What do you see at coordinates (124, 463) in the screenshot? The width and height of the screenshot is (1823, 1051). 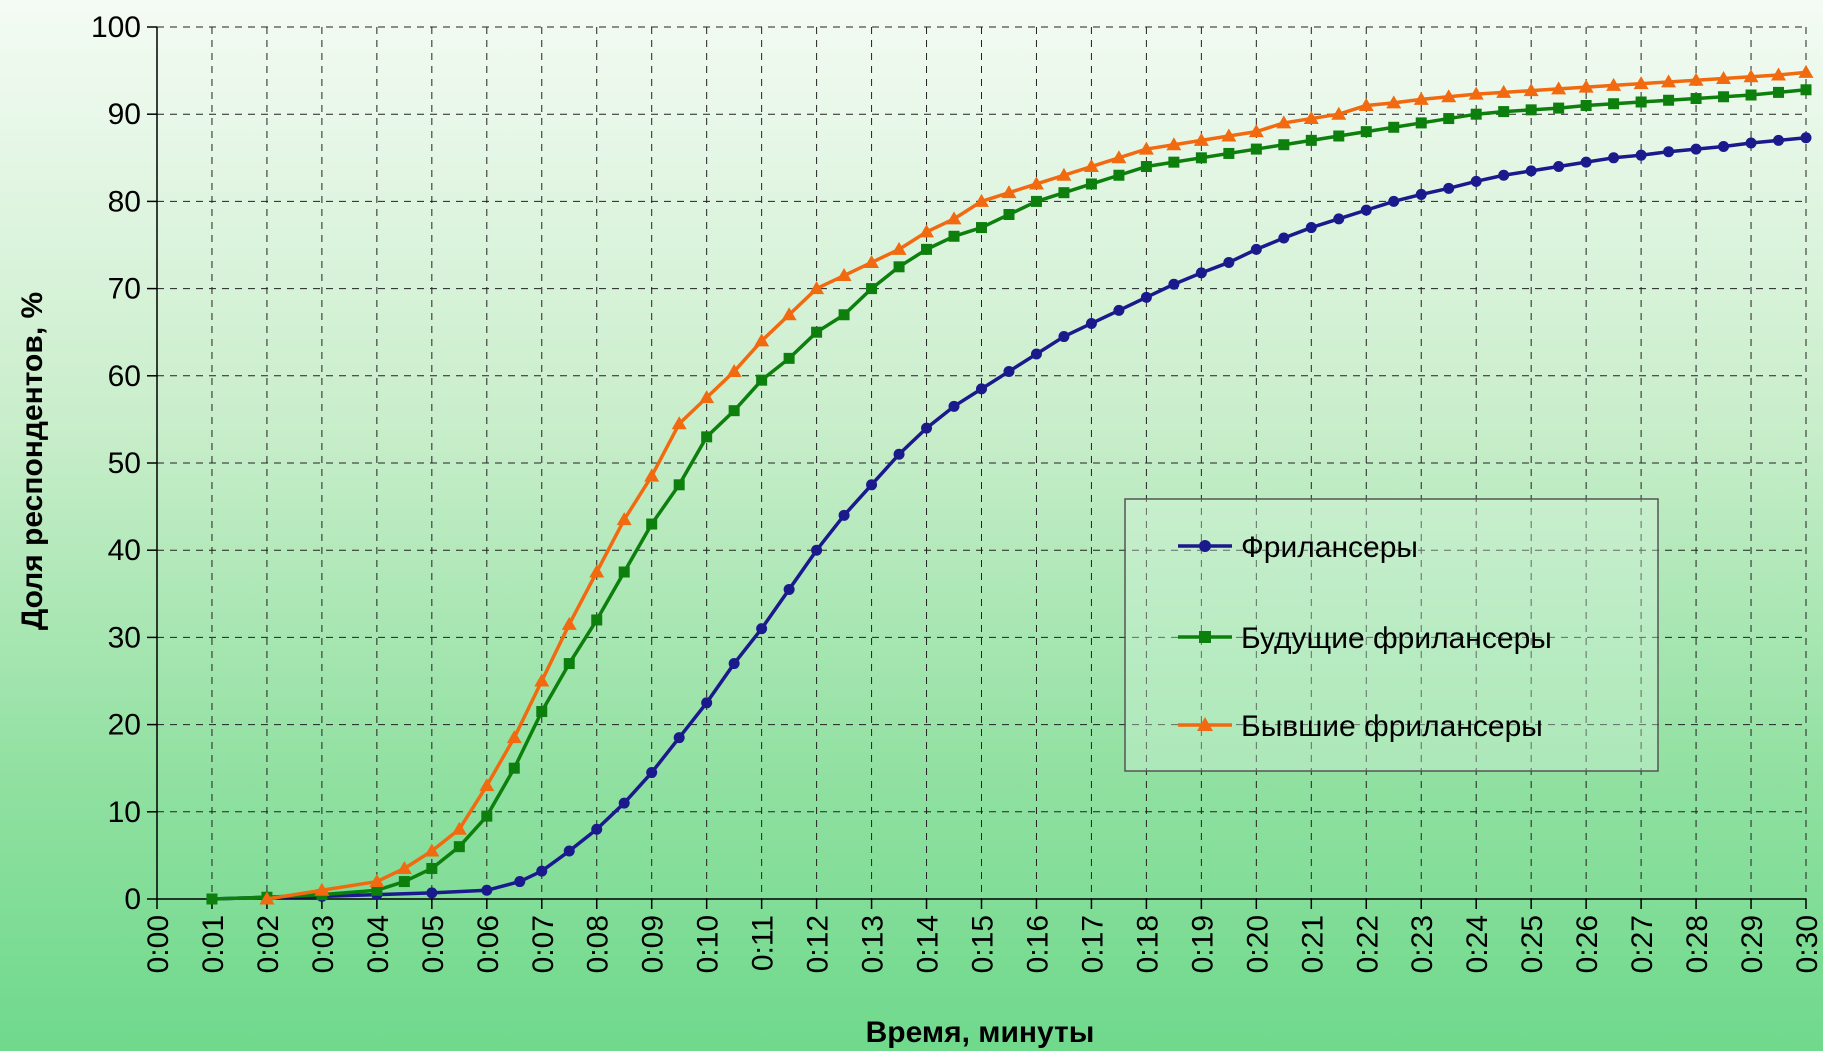 I see `y-tick-label: 50` at bounding box center [124, 463].